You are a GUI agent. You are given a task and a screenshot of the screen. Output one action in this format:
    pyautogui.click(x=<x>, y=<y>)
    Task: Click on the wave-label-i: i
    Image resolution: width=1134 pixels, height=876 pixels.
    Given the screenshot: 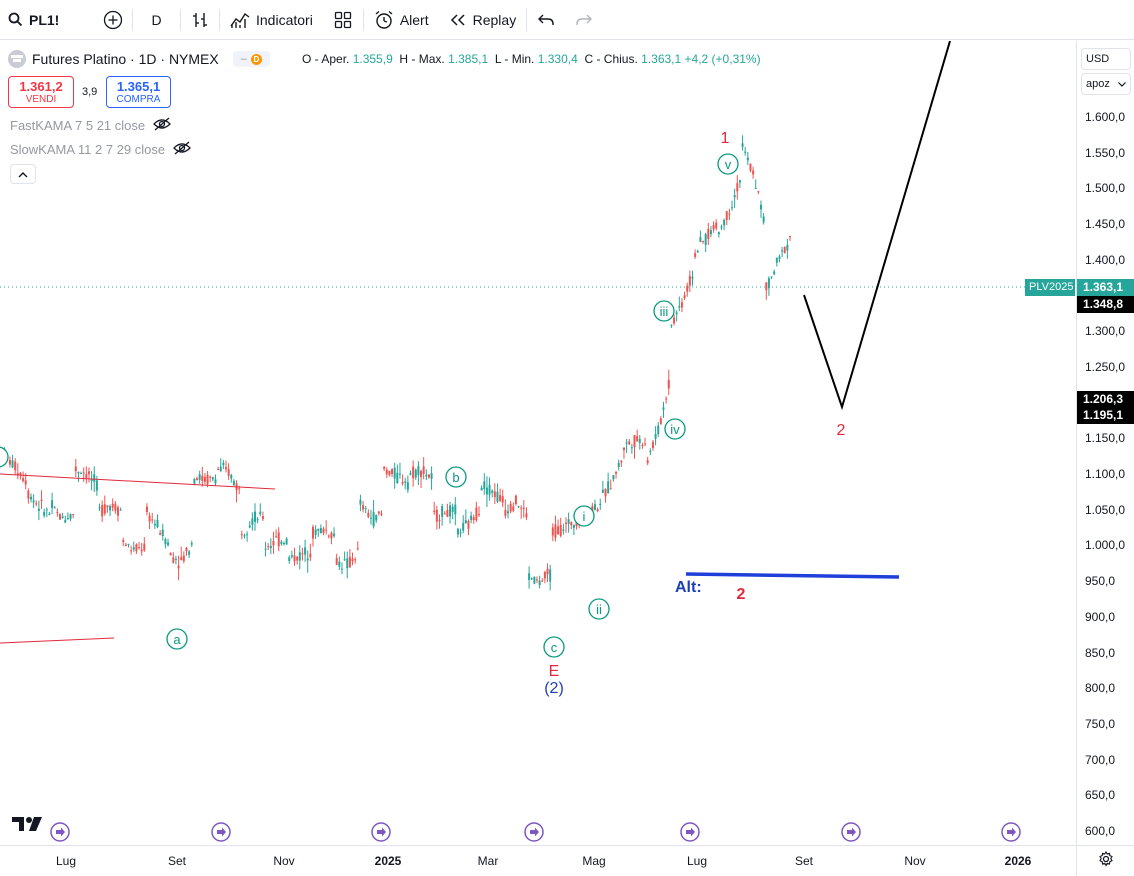 What is the action you would take?
    pyautogui.click(x=584, y=516)
    